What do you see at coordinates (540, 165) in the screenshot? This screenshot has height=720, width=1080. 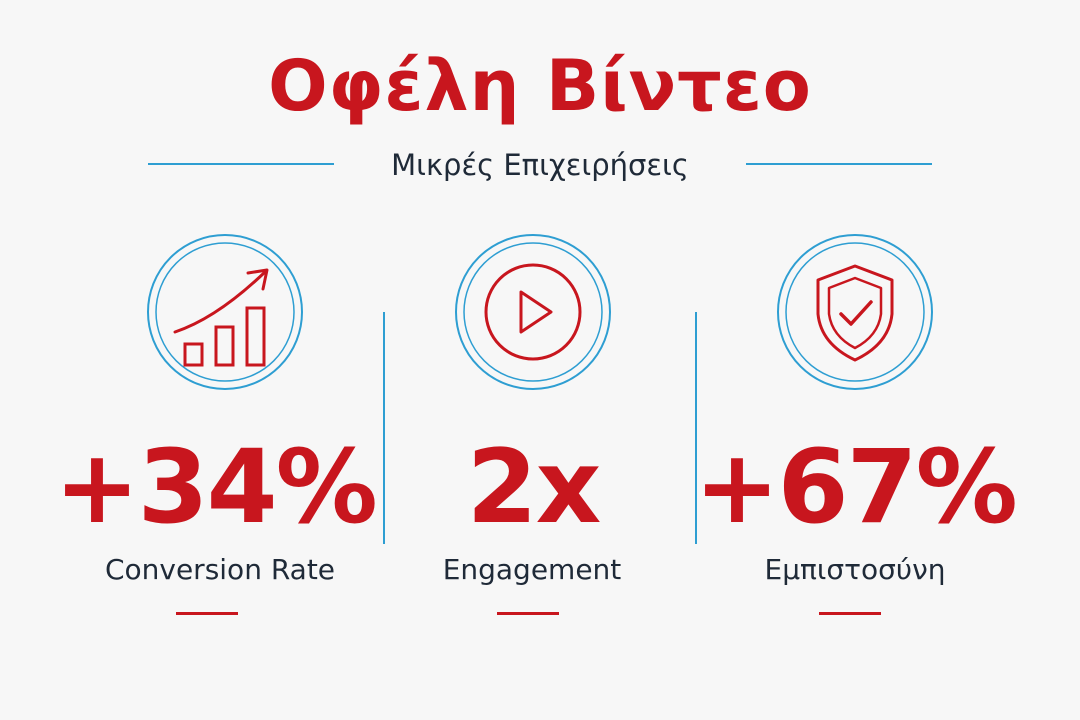 I see `subtitle: Μικρές Επιχειρήσεις` at bounding box center [540, 165].